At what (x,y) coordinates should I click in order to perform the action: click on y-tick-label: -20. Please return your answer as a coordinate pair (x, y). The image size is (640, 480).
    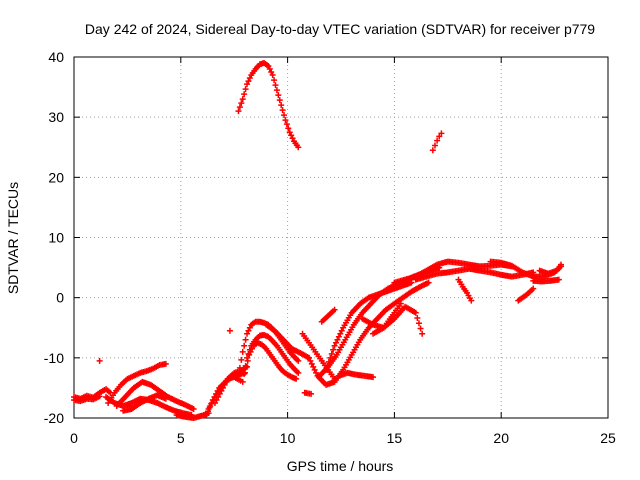
    Looking at the image, I should click on (54, 418).